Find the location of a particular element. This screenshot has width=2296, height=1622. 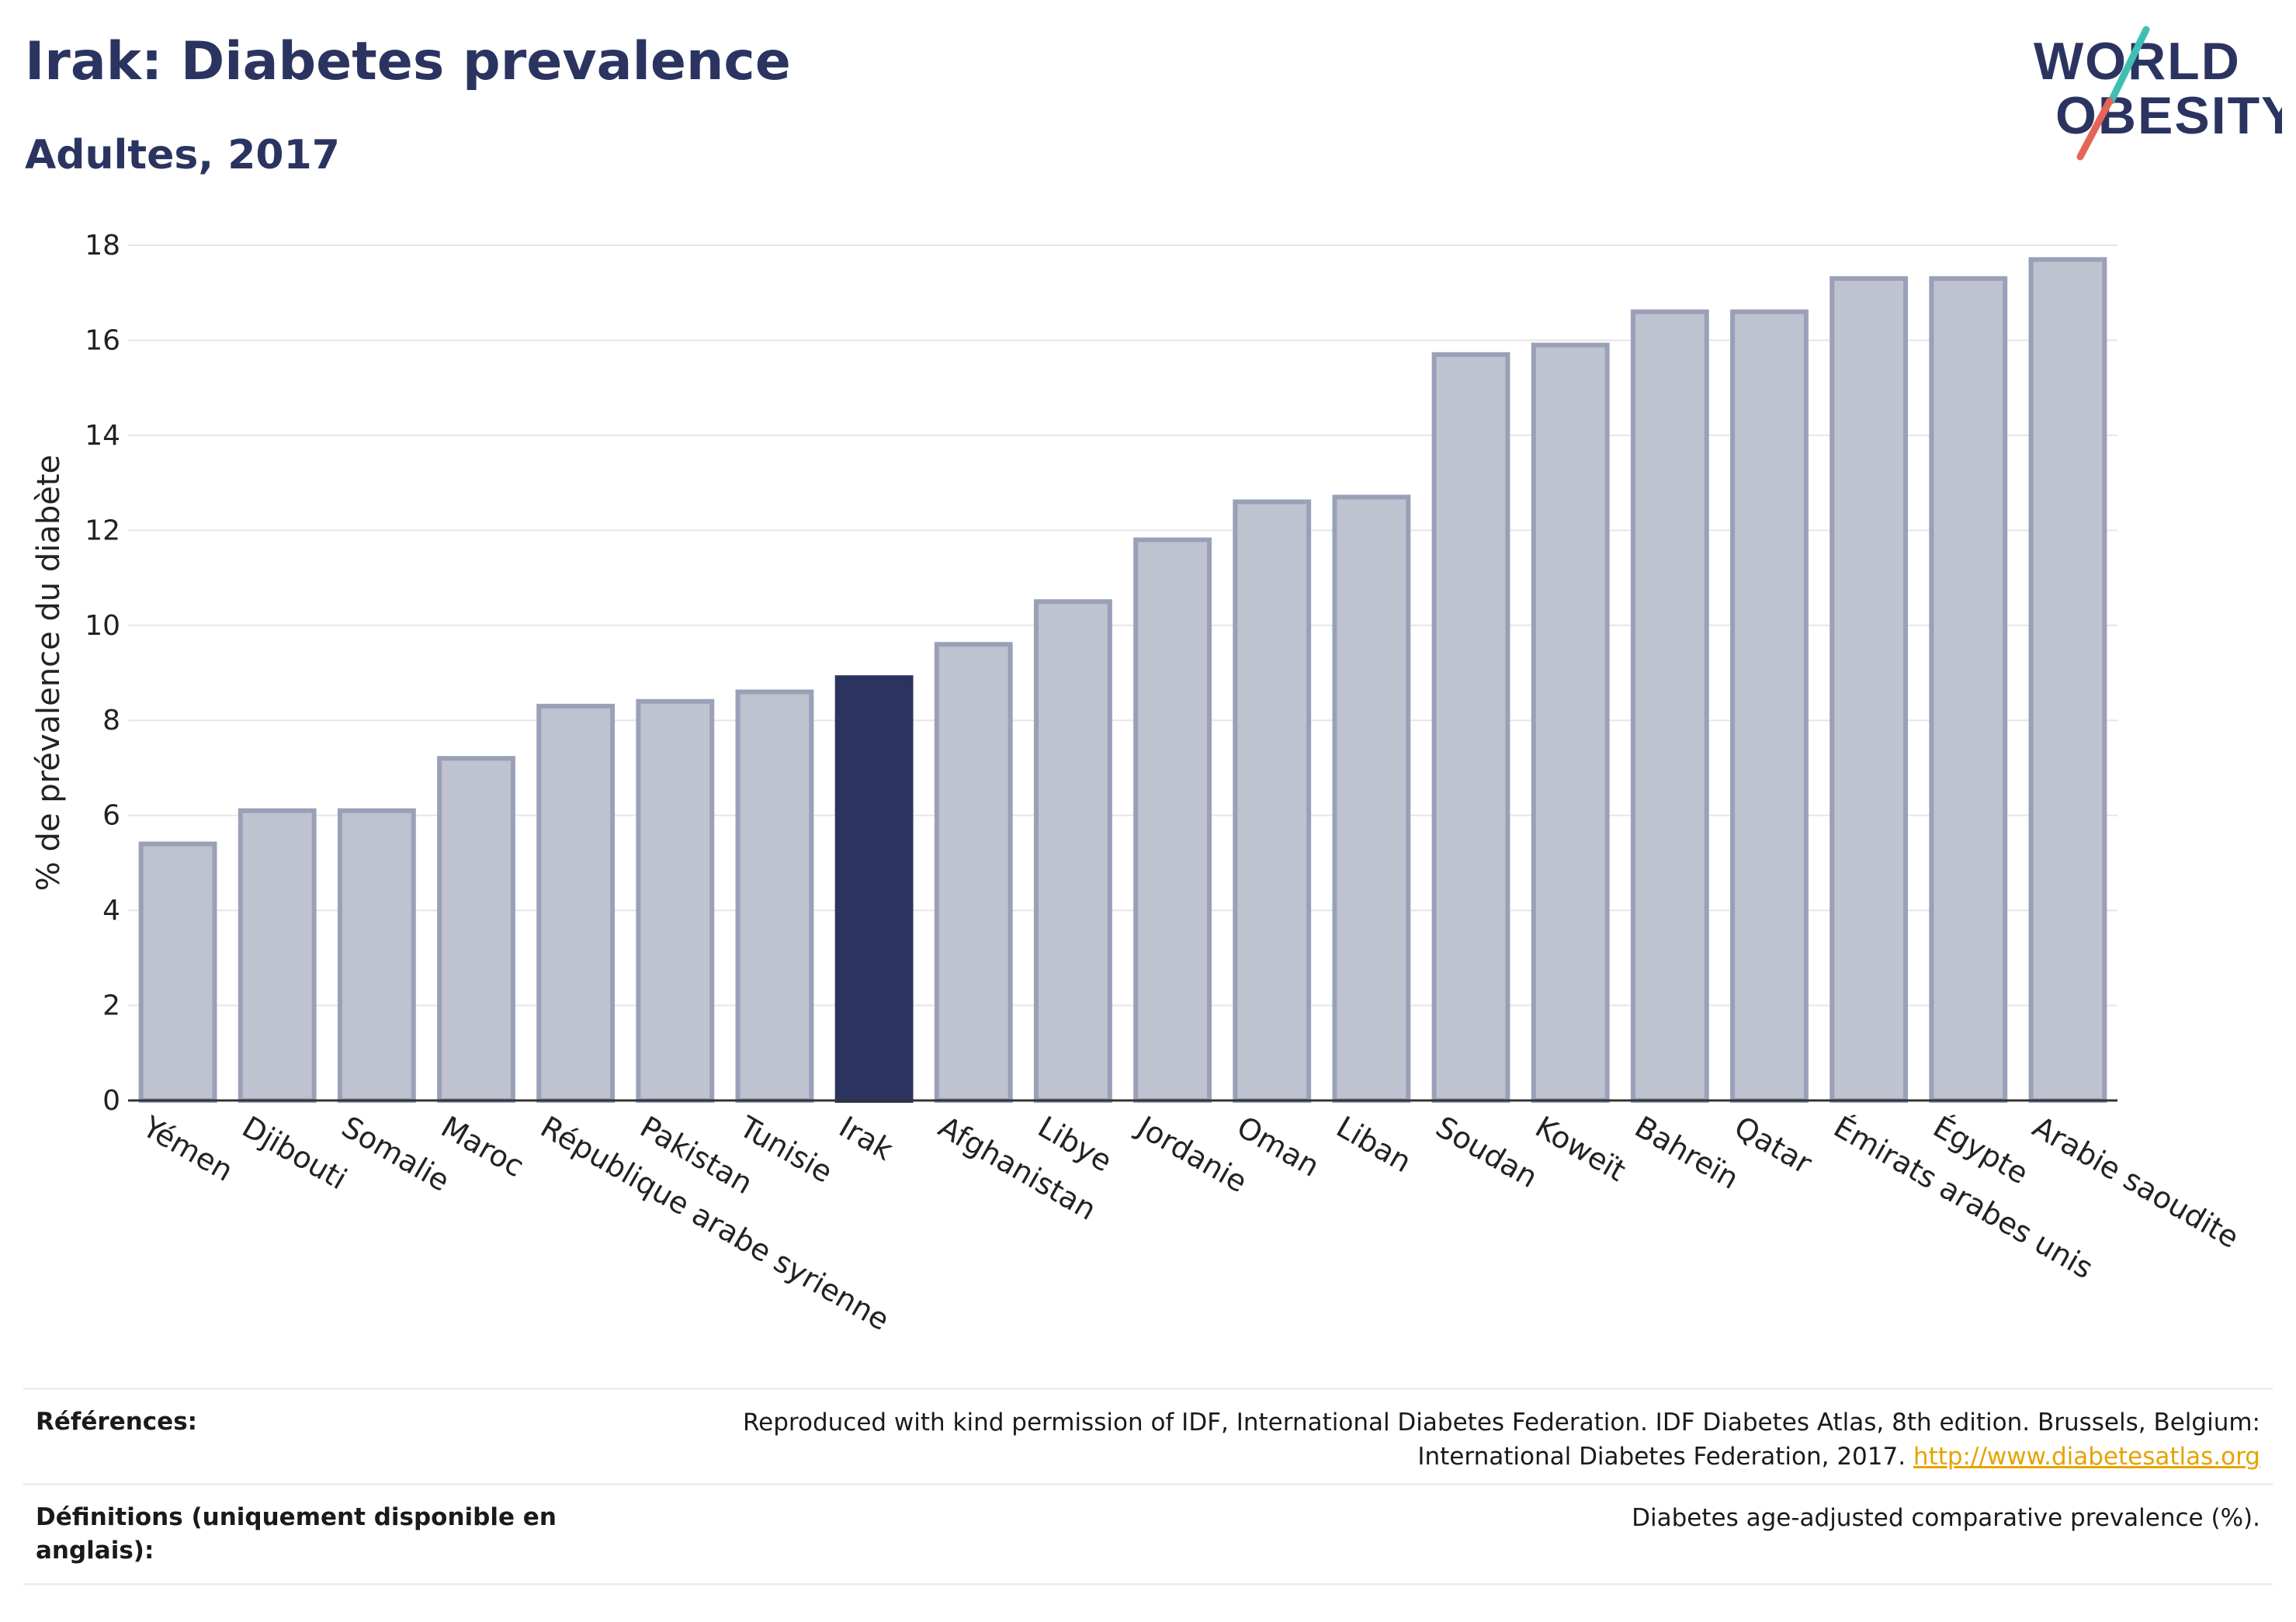

y-tick-label: 6 is located at coordinates (111, 816).